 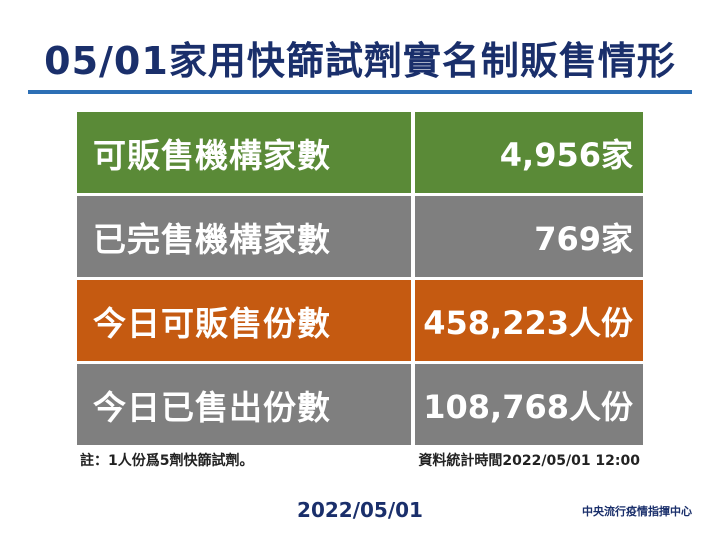 I want to click on table-row: 已完售機構家數 769家, so click(x=360, y=238).